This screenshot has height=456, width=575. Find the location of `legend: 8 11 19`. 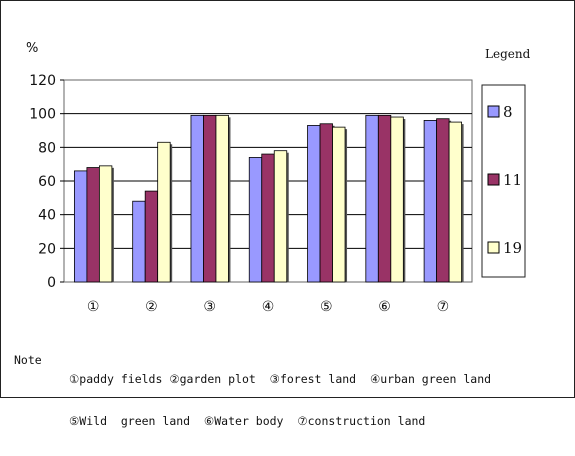

legend: 8 11 19 is located at coordinates (504, 180).